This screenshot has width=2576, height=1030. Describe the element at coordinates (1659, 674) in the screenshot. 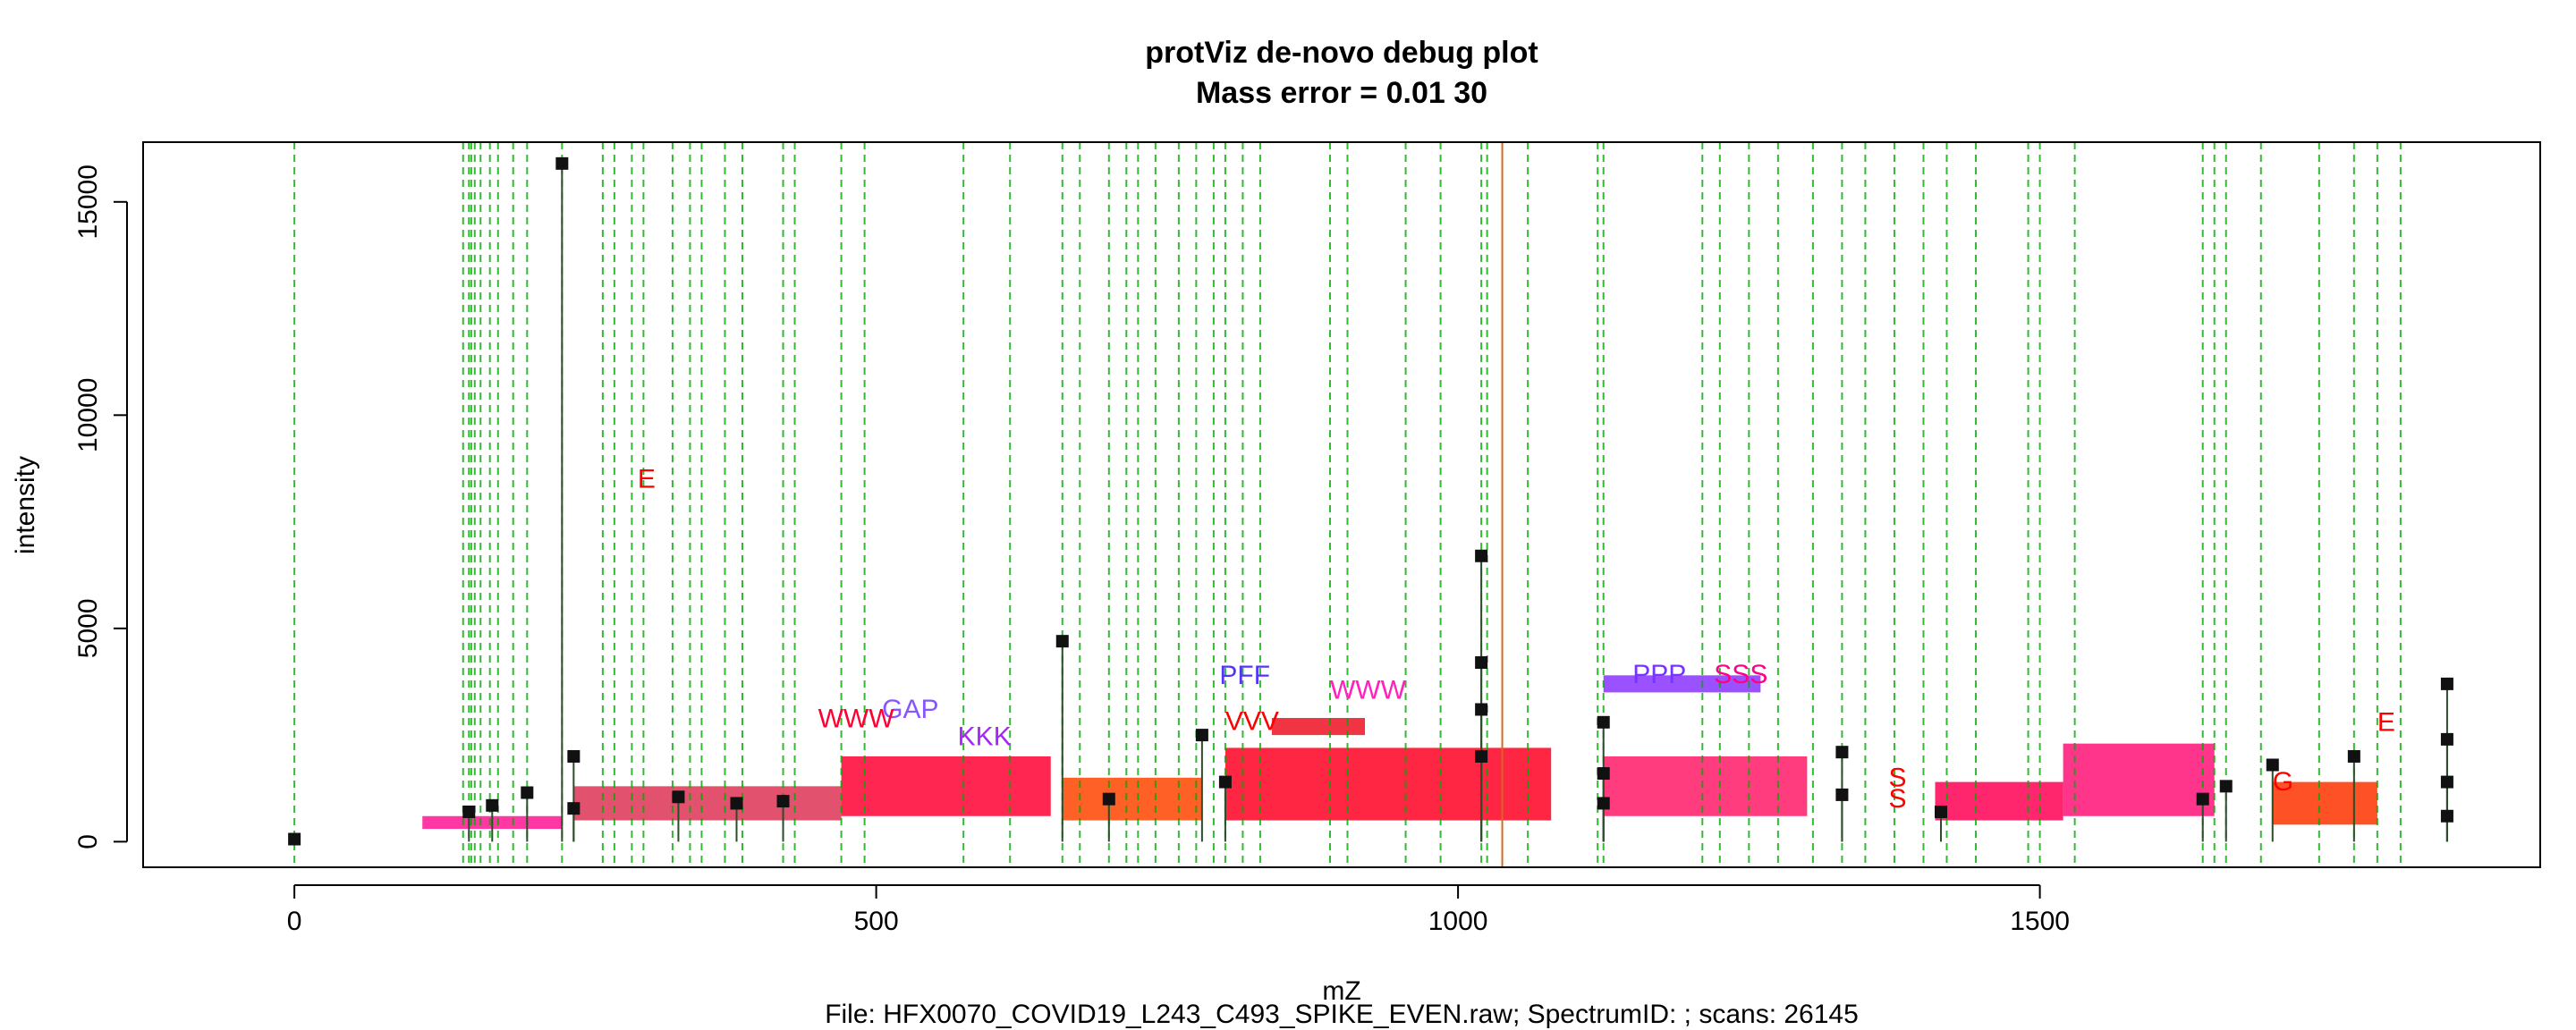

I see `annotation-label: PPP` at that location.